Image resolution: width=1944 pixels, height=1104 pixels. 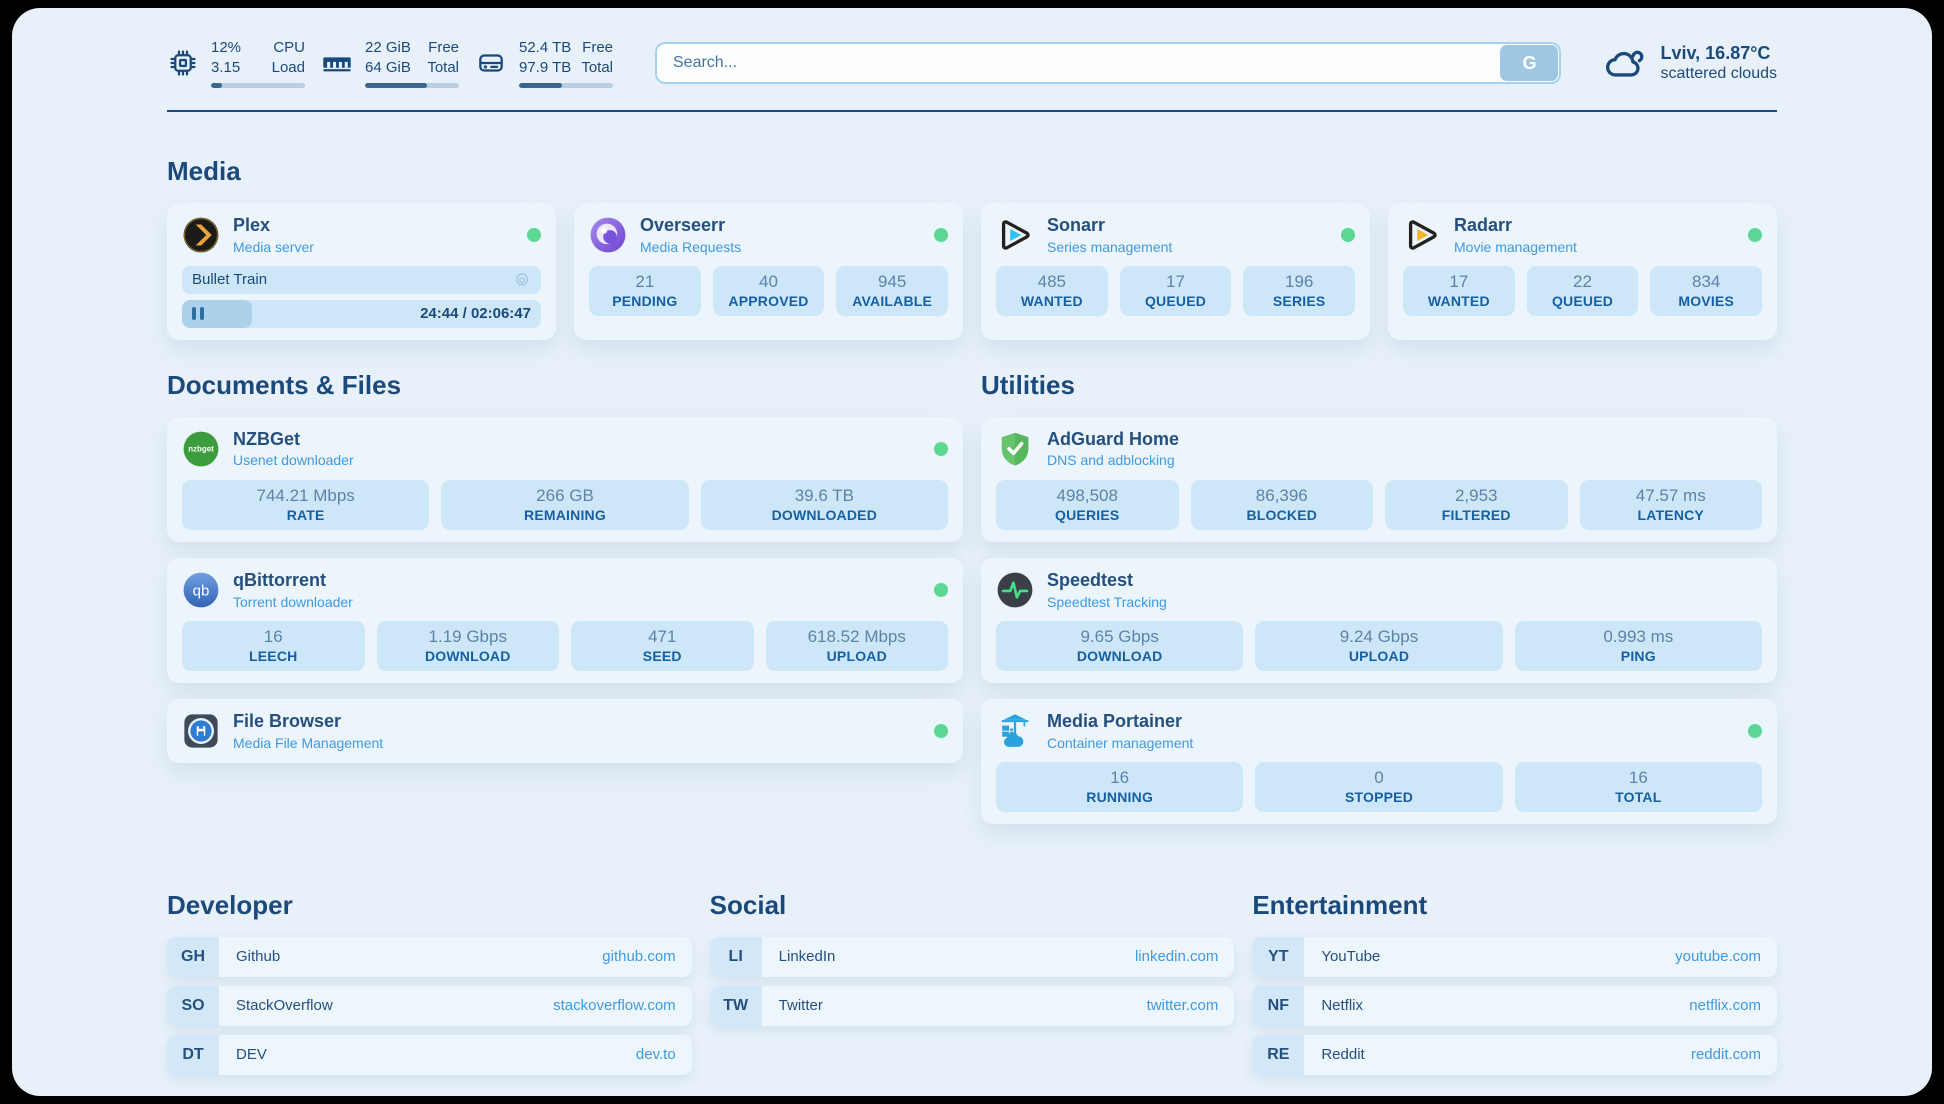 What do you see at coordinates (193, 1054) in the screenshot?
I see `link-abbr-badge: DT` at bounding box center [193, 1054].